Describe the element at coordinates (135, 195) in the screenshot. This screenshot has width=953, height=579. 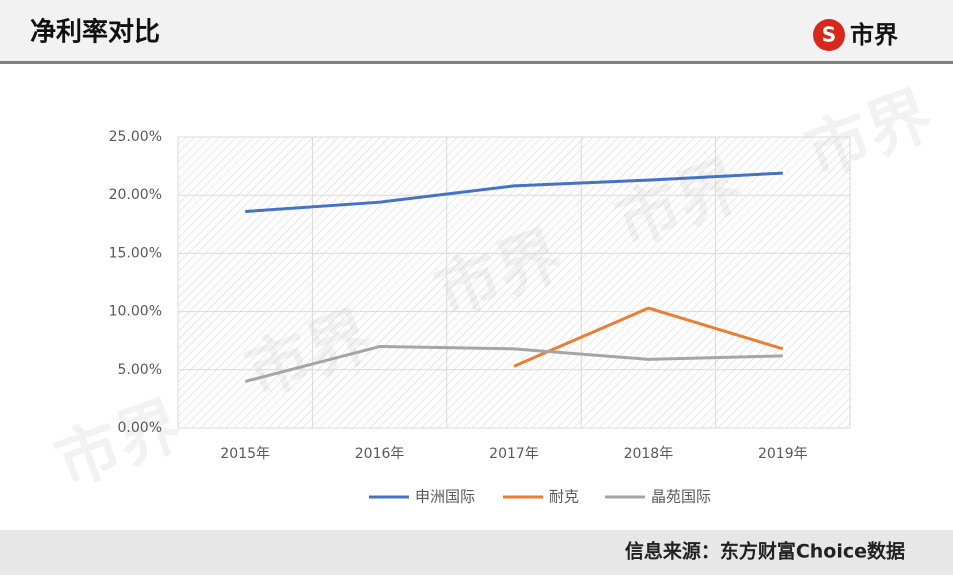
I see `y-tick-label: 20.00%` at that location.